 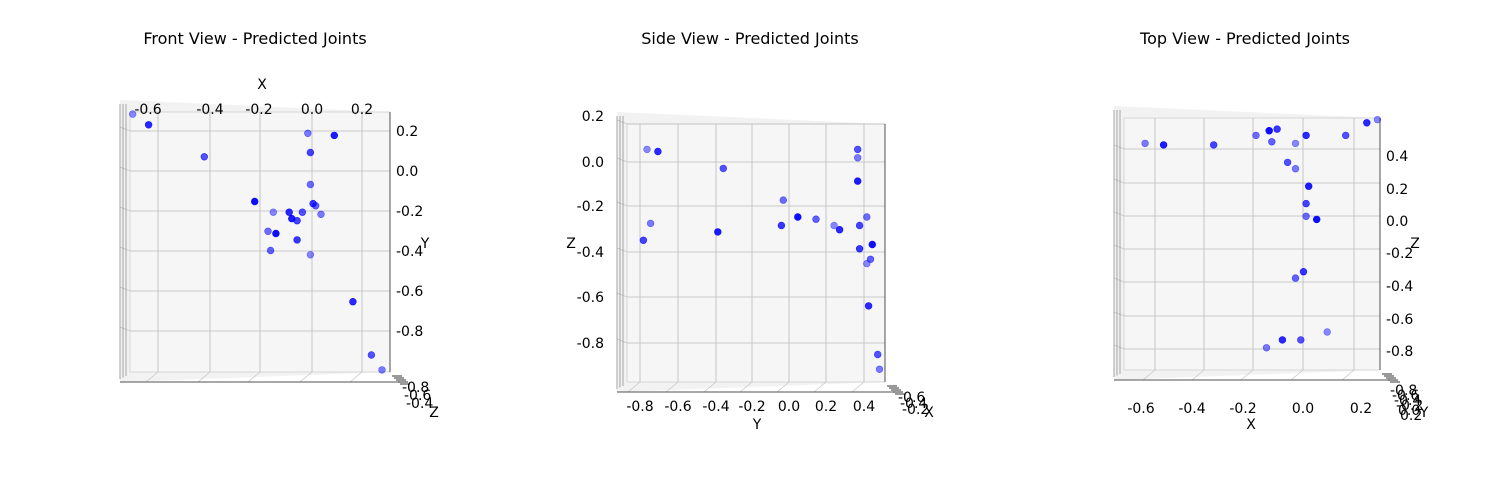 What do you see at coordinates (1361, 409) in the screenshot?
I see `x-tick-label: 0.2` at bounding box center [1361, 409].